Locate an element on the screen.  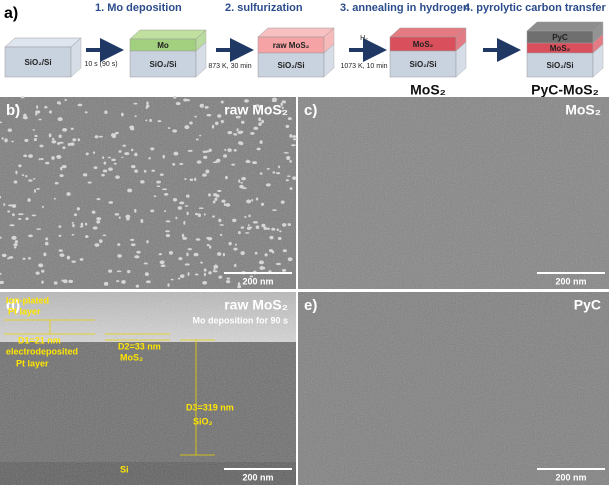
step-title: 4. pyrolytic carbon transfer is located at coordinates (535, 8).